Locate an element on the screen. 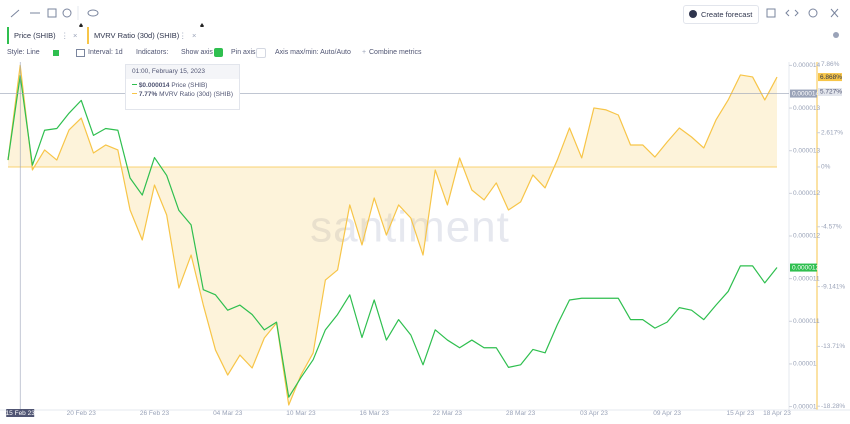 The width and height of the screenshot is (850, 424). color-swatch is located at coordinates (56, 53).